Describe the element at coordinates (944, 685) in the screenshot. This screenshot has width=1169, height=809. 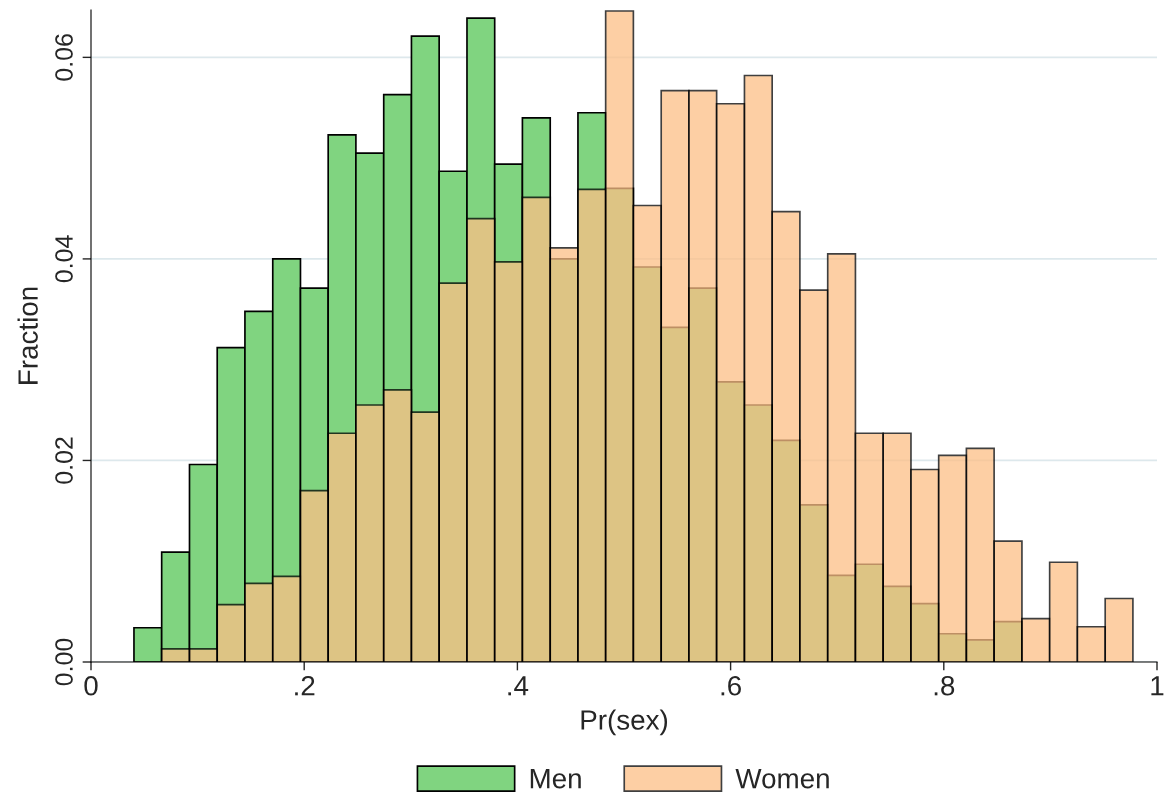
I see `x-tick-label: .8` at that location.